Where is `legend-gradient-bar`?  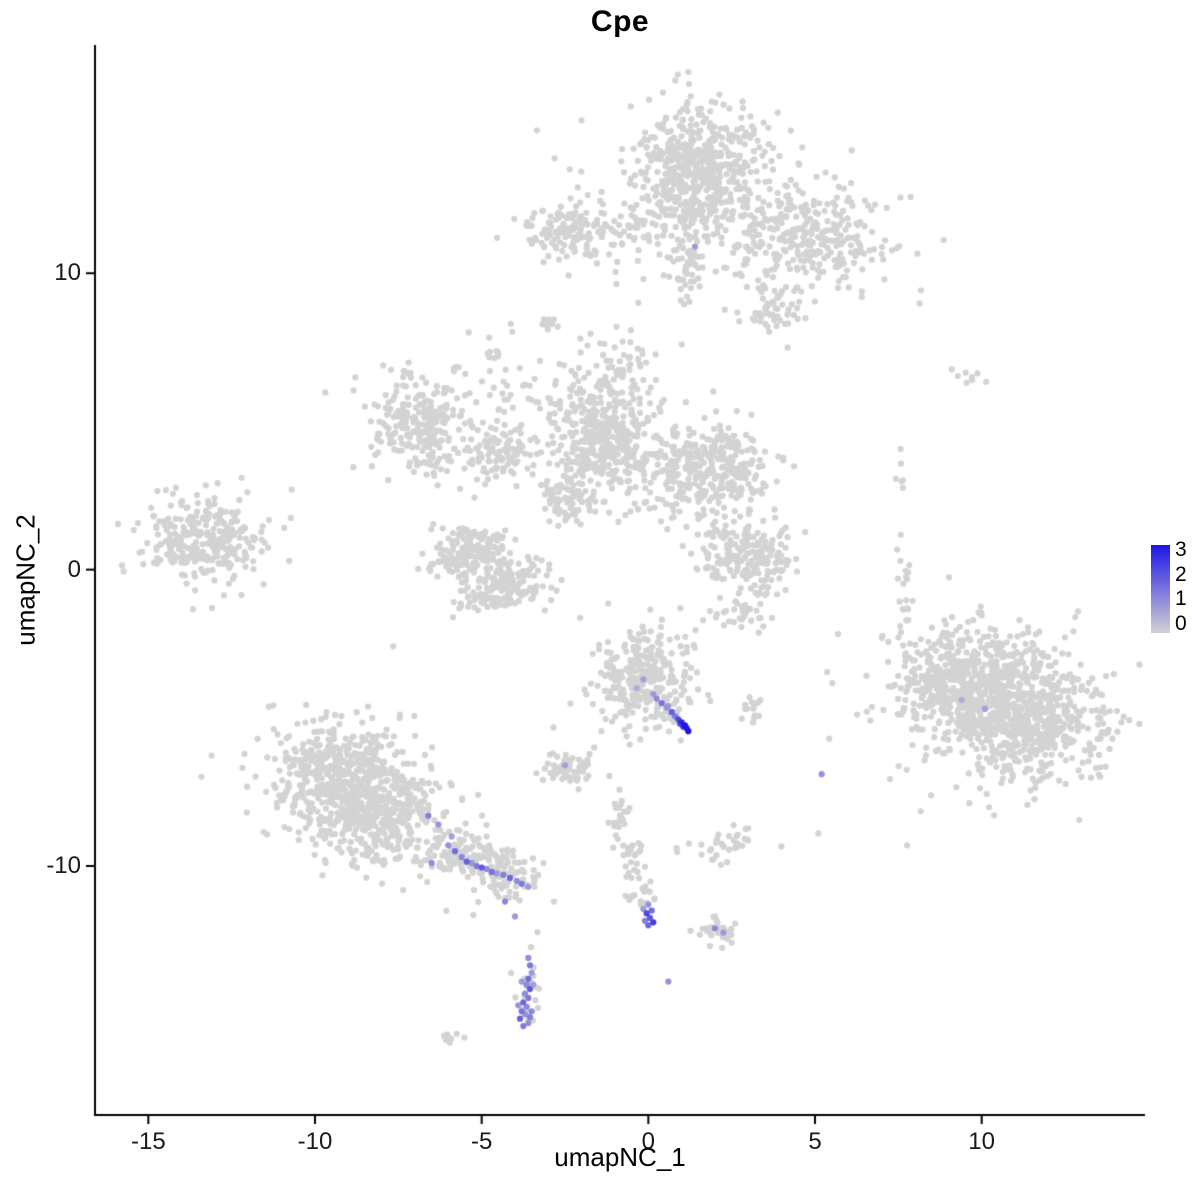 legend-gradient-bar is located at coordinates (1160, 589).